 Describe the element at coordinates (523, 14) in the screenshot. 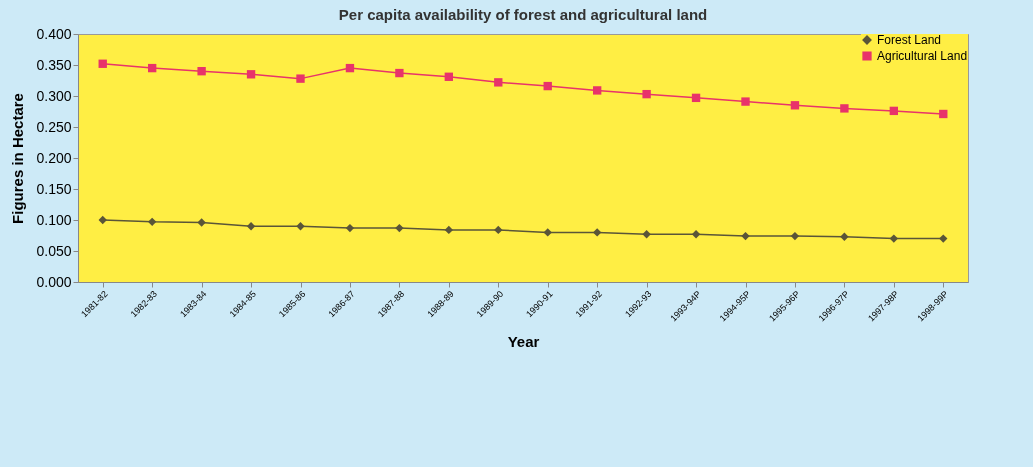

I see `chart-title: Per capita availability of forest and agricultural land` at that location.